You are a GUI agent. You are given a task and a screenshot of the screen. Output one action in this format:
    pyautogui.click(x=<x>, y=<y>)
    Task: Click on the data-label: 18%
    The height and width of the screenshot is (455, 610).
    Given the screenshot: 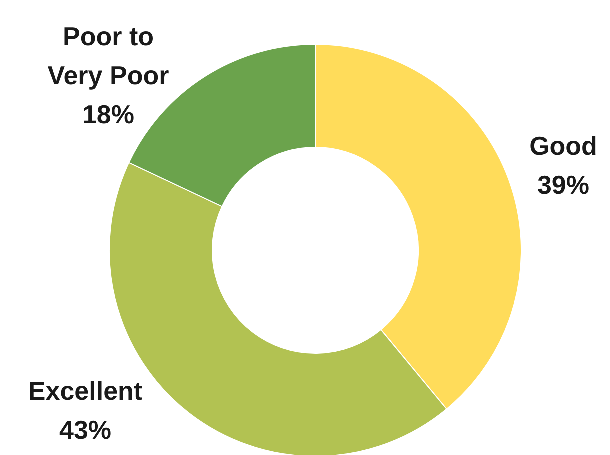 What is the action you would take?
    pyautogui.click(x=108, y=115)
    